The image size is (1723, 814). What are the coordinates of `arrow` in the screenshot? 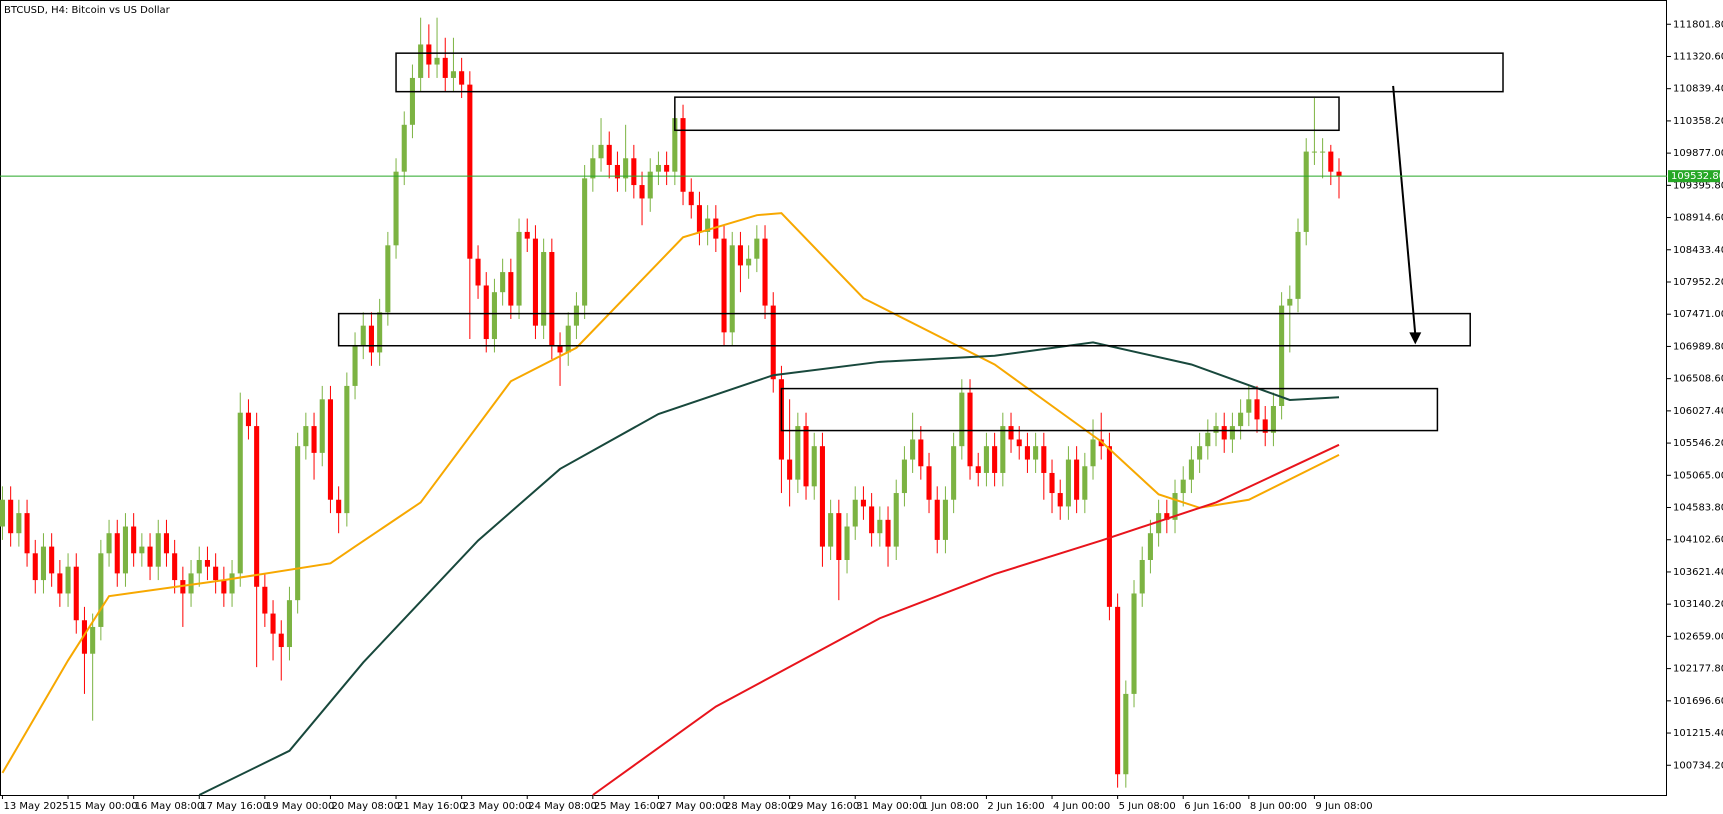 It's located at (1404, 210).